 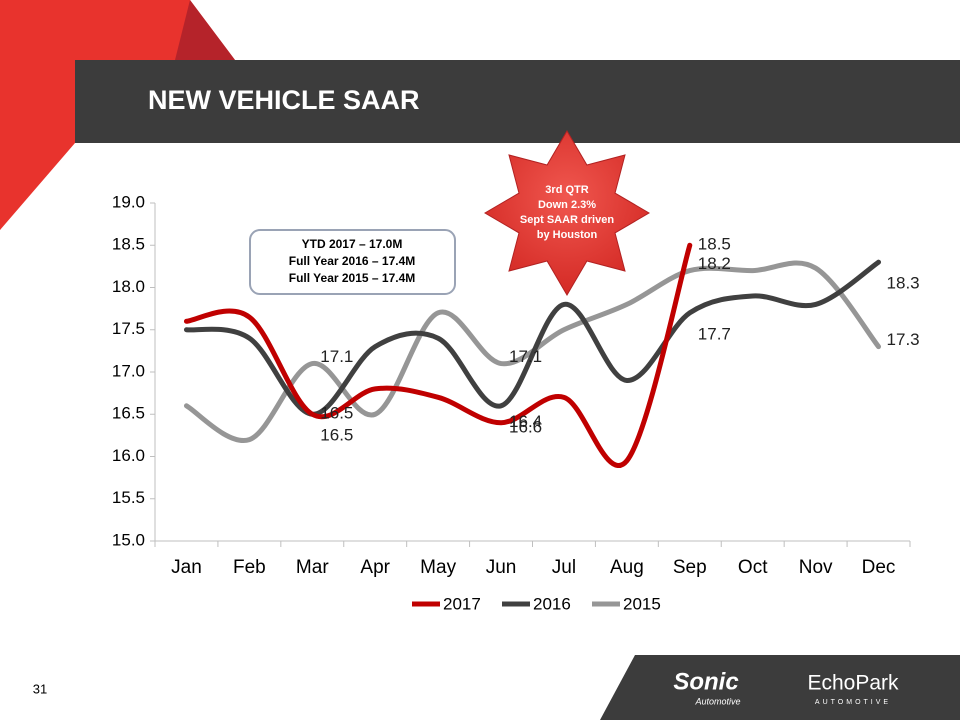 What do you see at coordinates (438, 567) in the screenshot?
I see `x-tick-label: May` at bounding box center [438, 567].